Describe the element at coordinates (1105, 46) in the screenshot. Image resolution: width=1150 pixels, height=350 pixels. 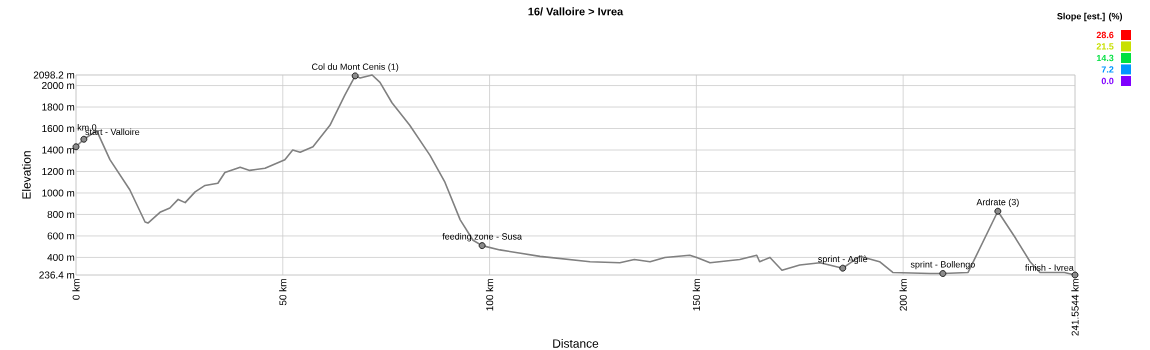
I see `color-bar-label: 21.5` at that location.